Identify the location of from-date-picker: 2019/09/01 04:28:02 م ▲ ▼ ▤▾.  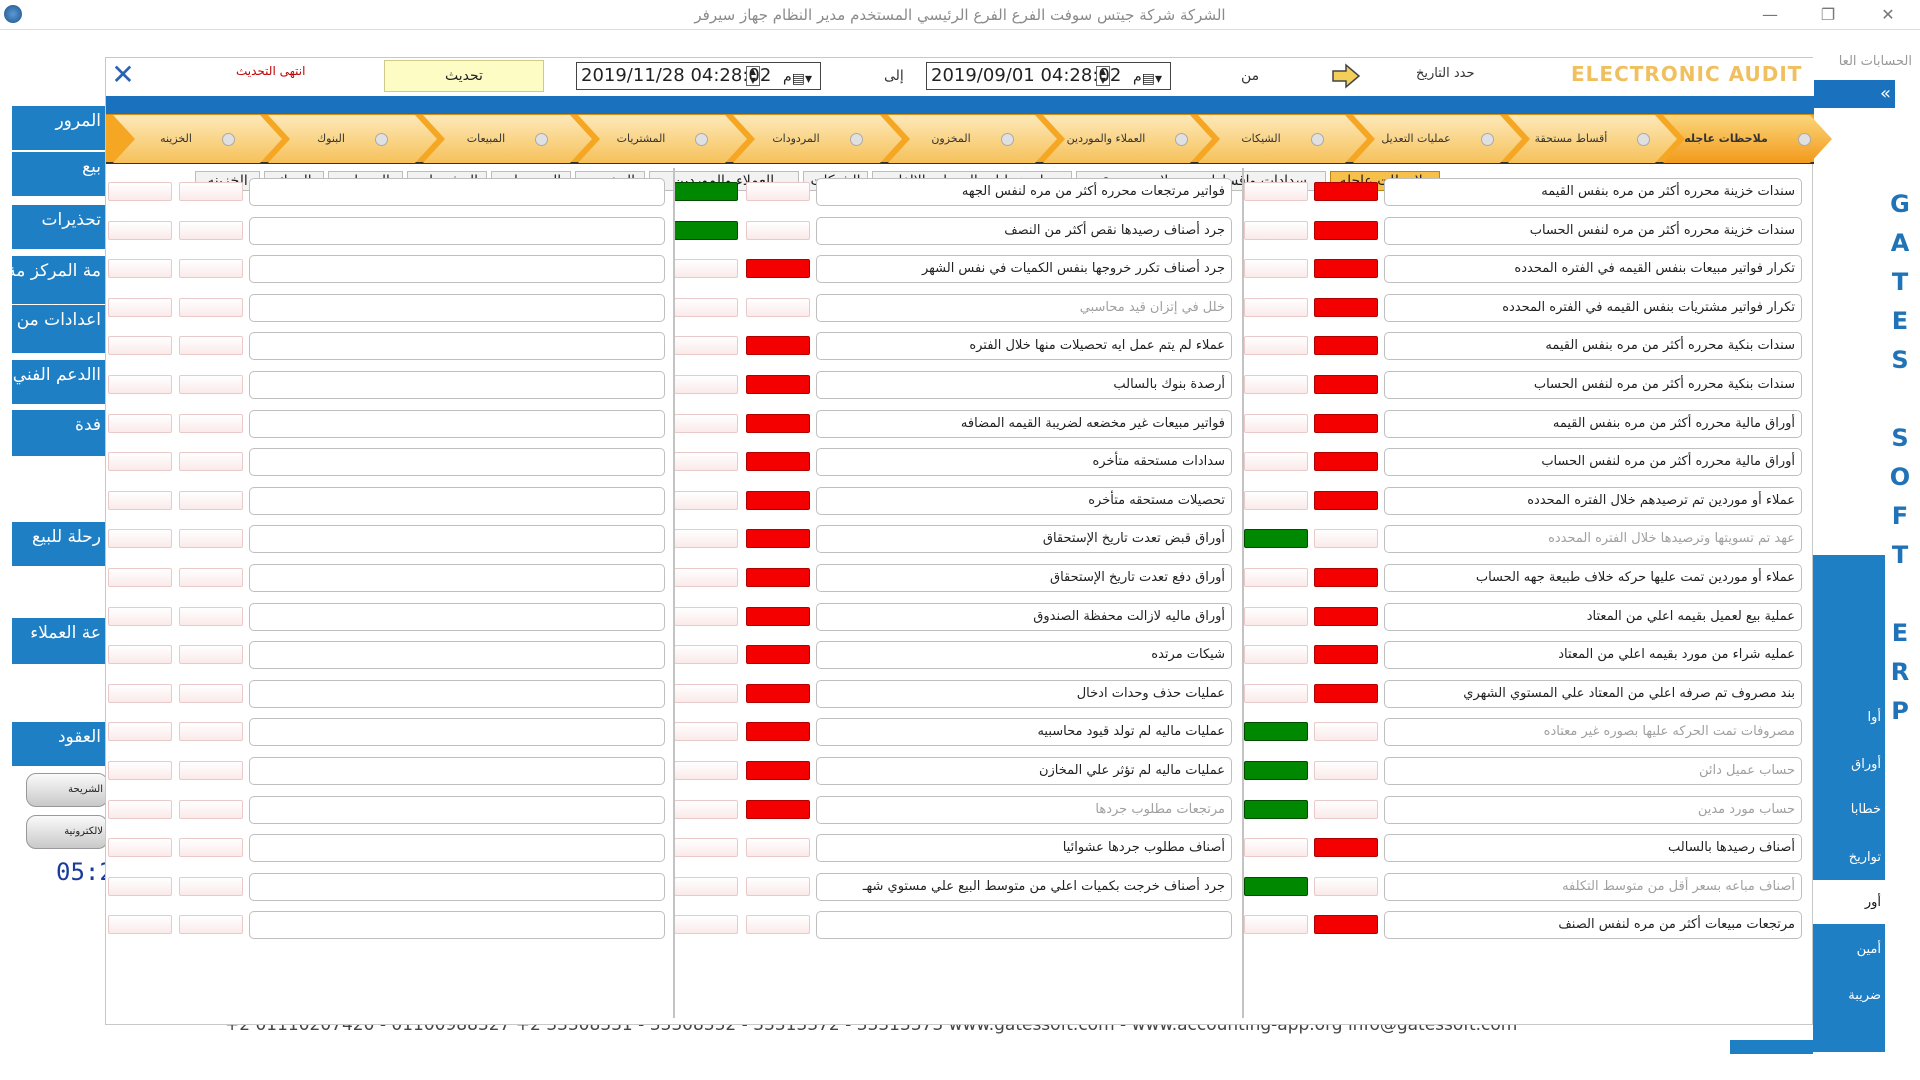
(1048, 76).